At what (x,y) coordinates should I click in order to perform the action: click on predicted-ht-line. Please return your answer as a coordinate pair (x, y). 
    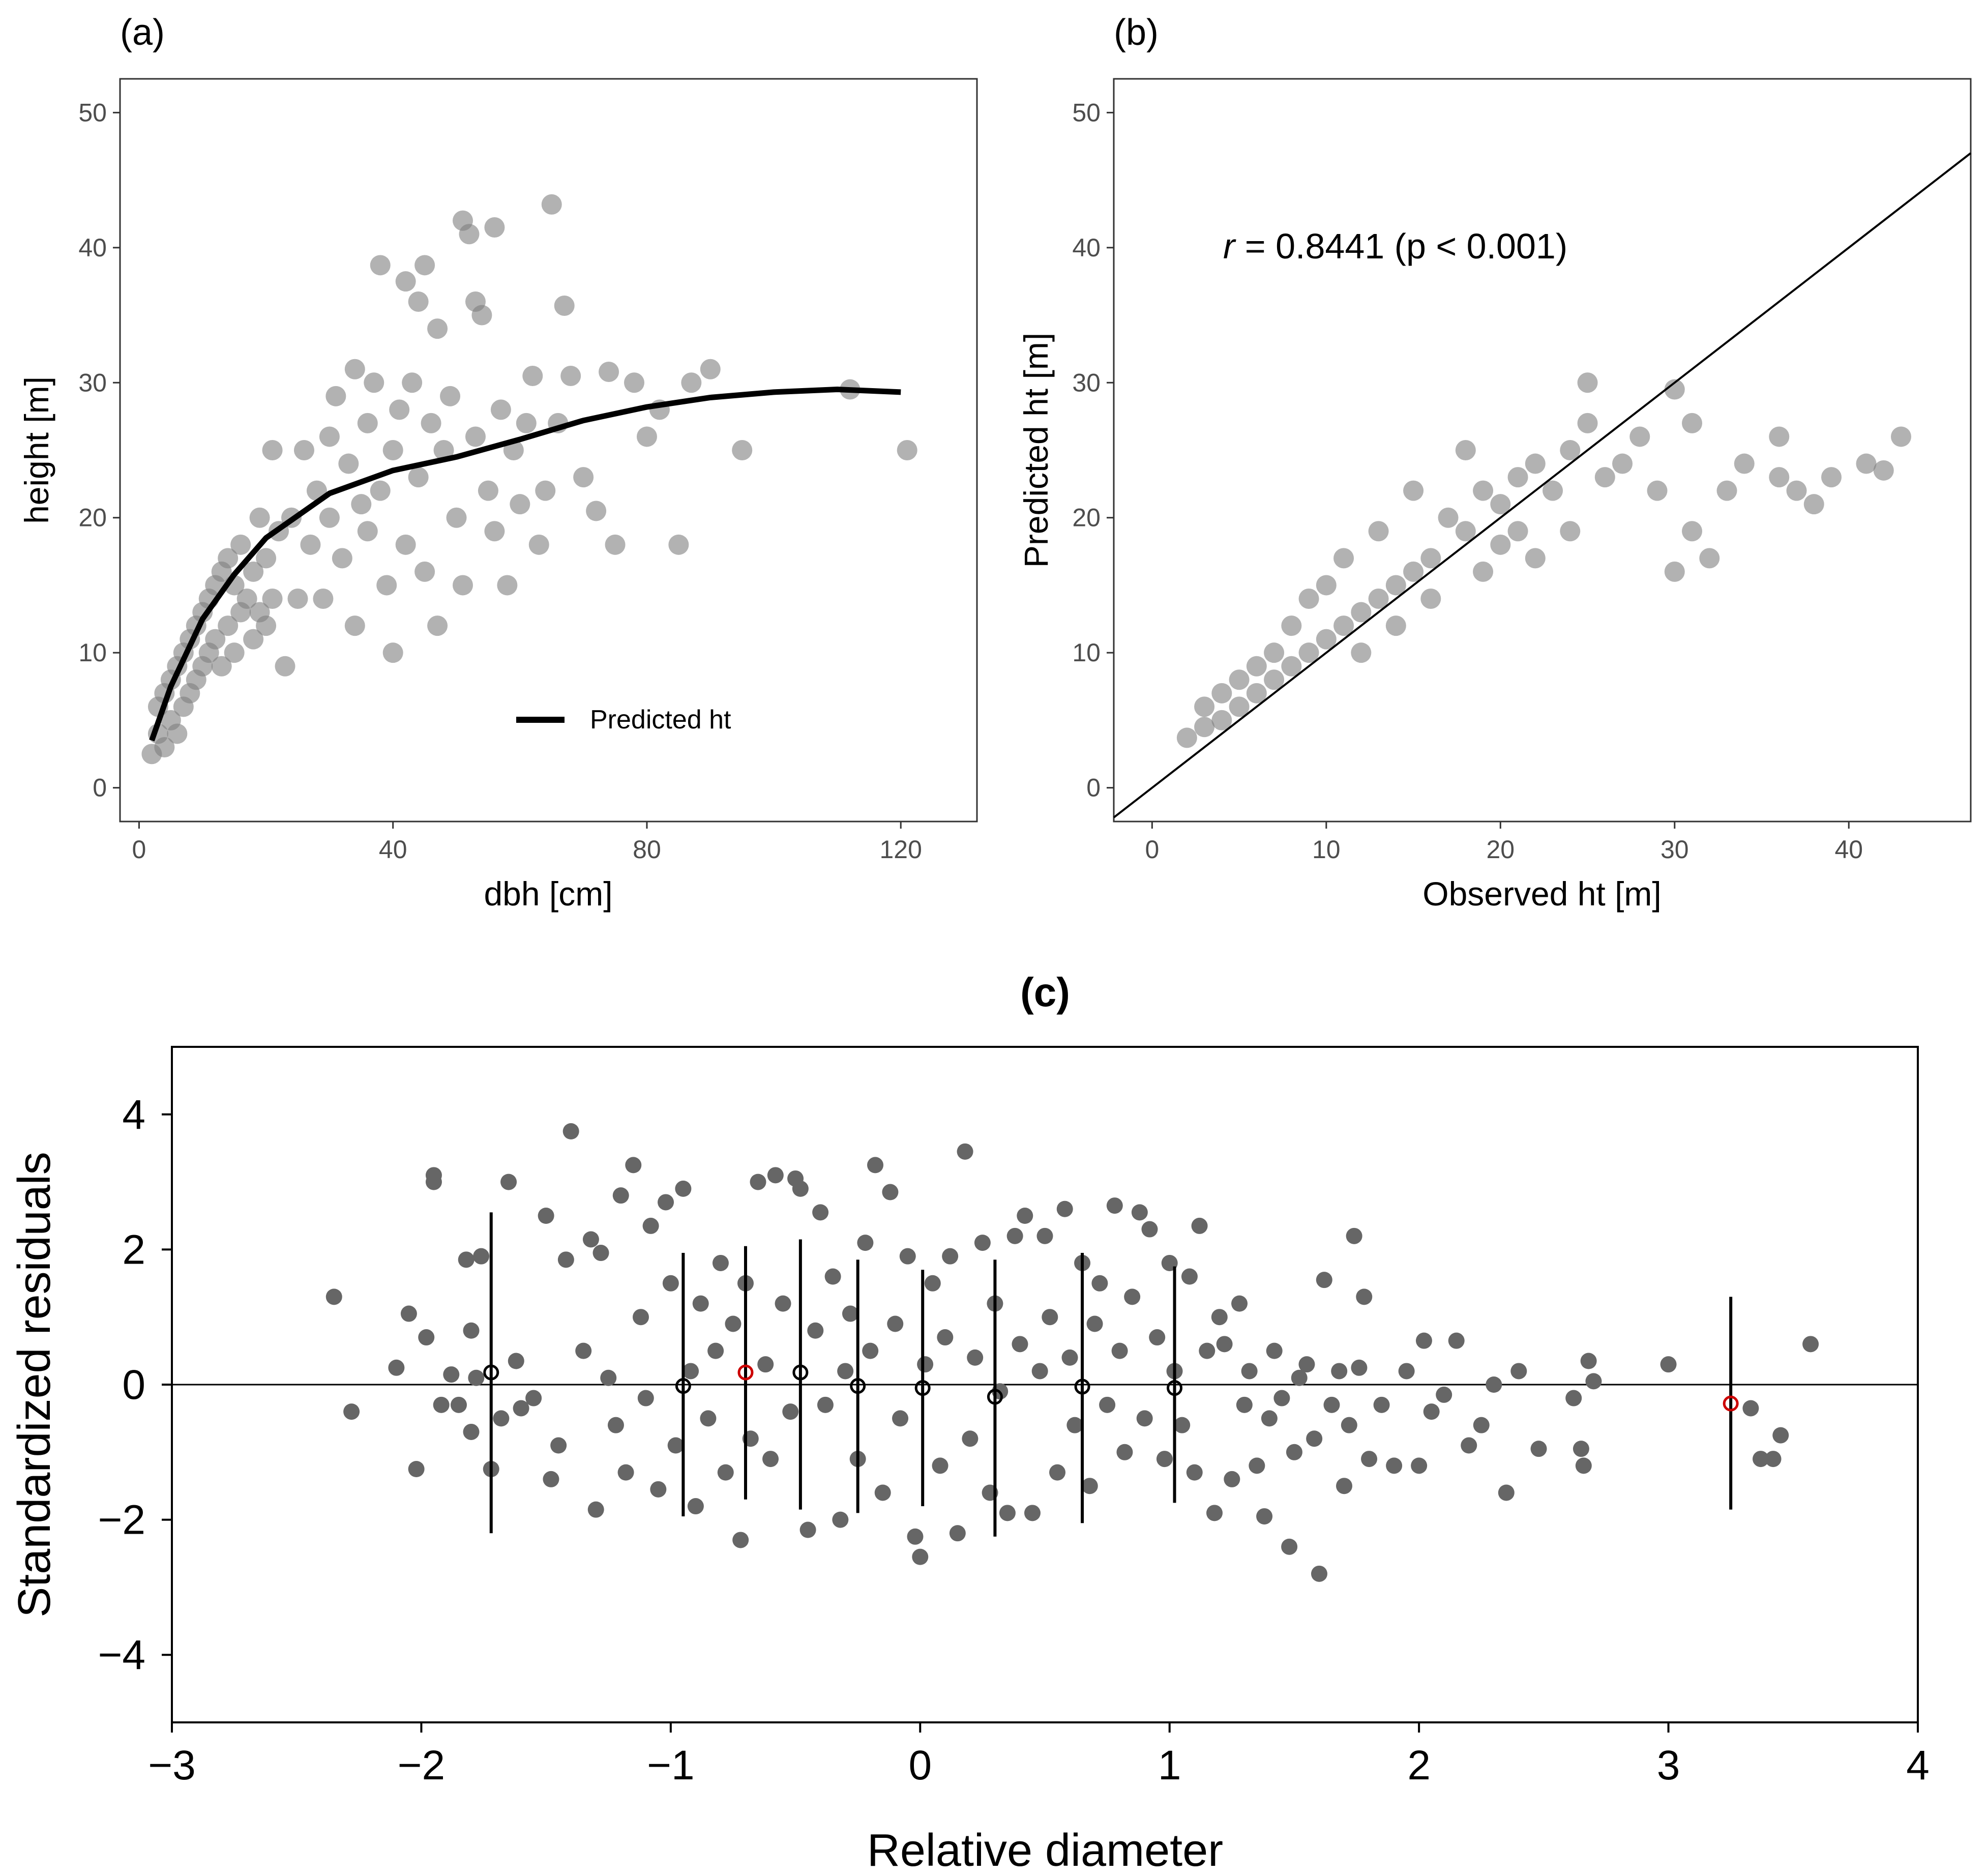
    Looking at the image, I should click on (525, 564).